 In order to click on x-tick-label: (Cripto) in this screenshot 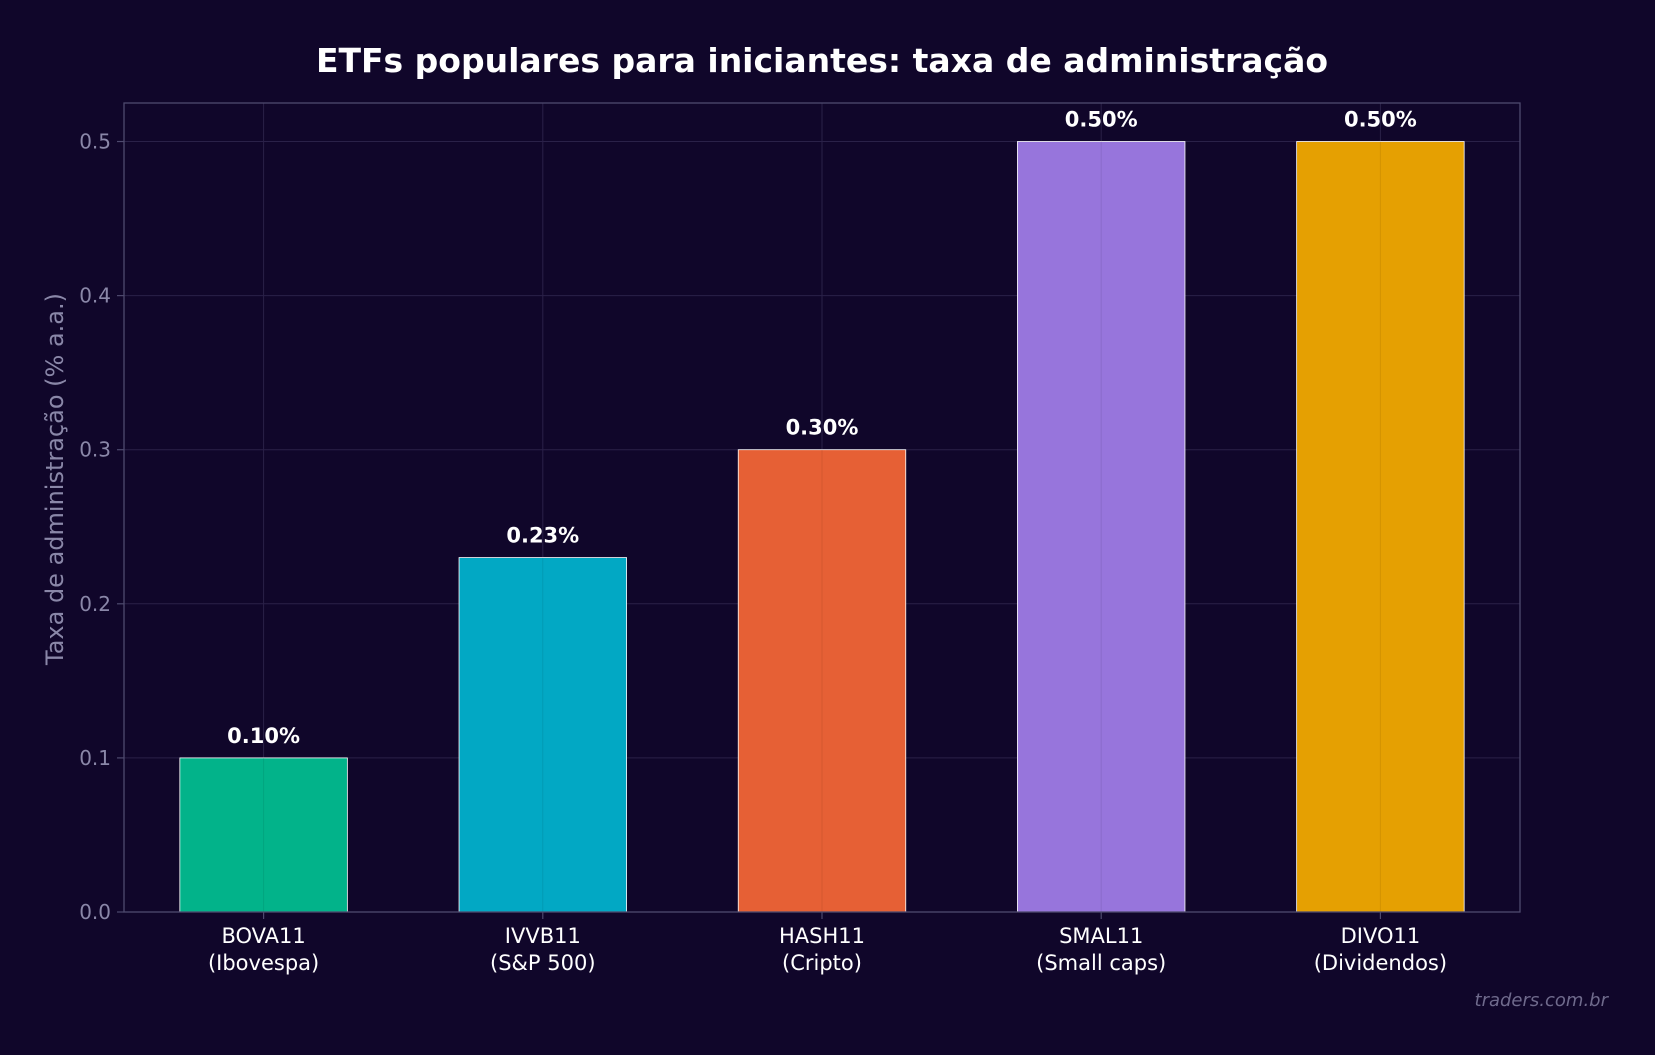, I will do `click(822, 963)`.